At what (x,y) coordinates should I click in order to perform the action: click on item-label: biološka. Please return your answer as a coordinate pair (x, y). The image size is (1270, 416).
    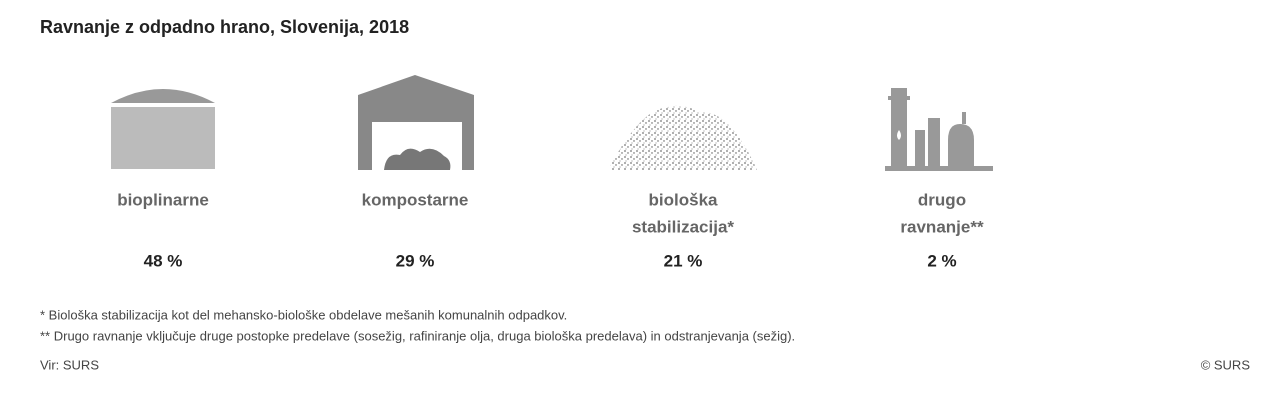
    Looking at the image, I should click on (684, 199).